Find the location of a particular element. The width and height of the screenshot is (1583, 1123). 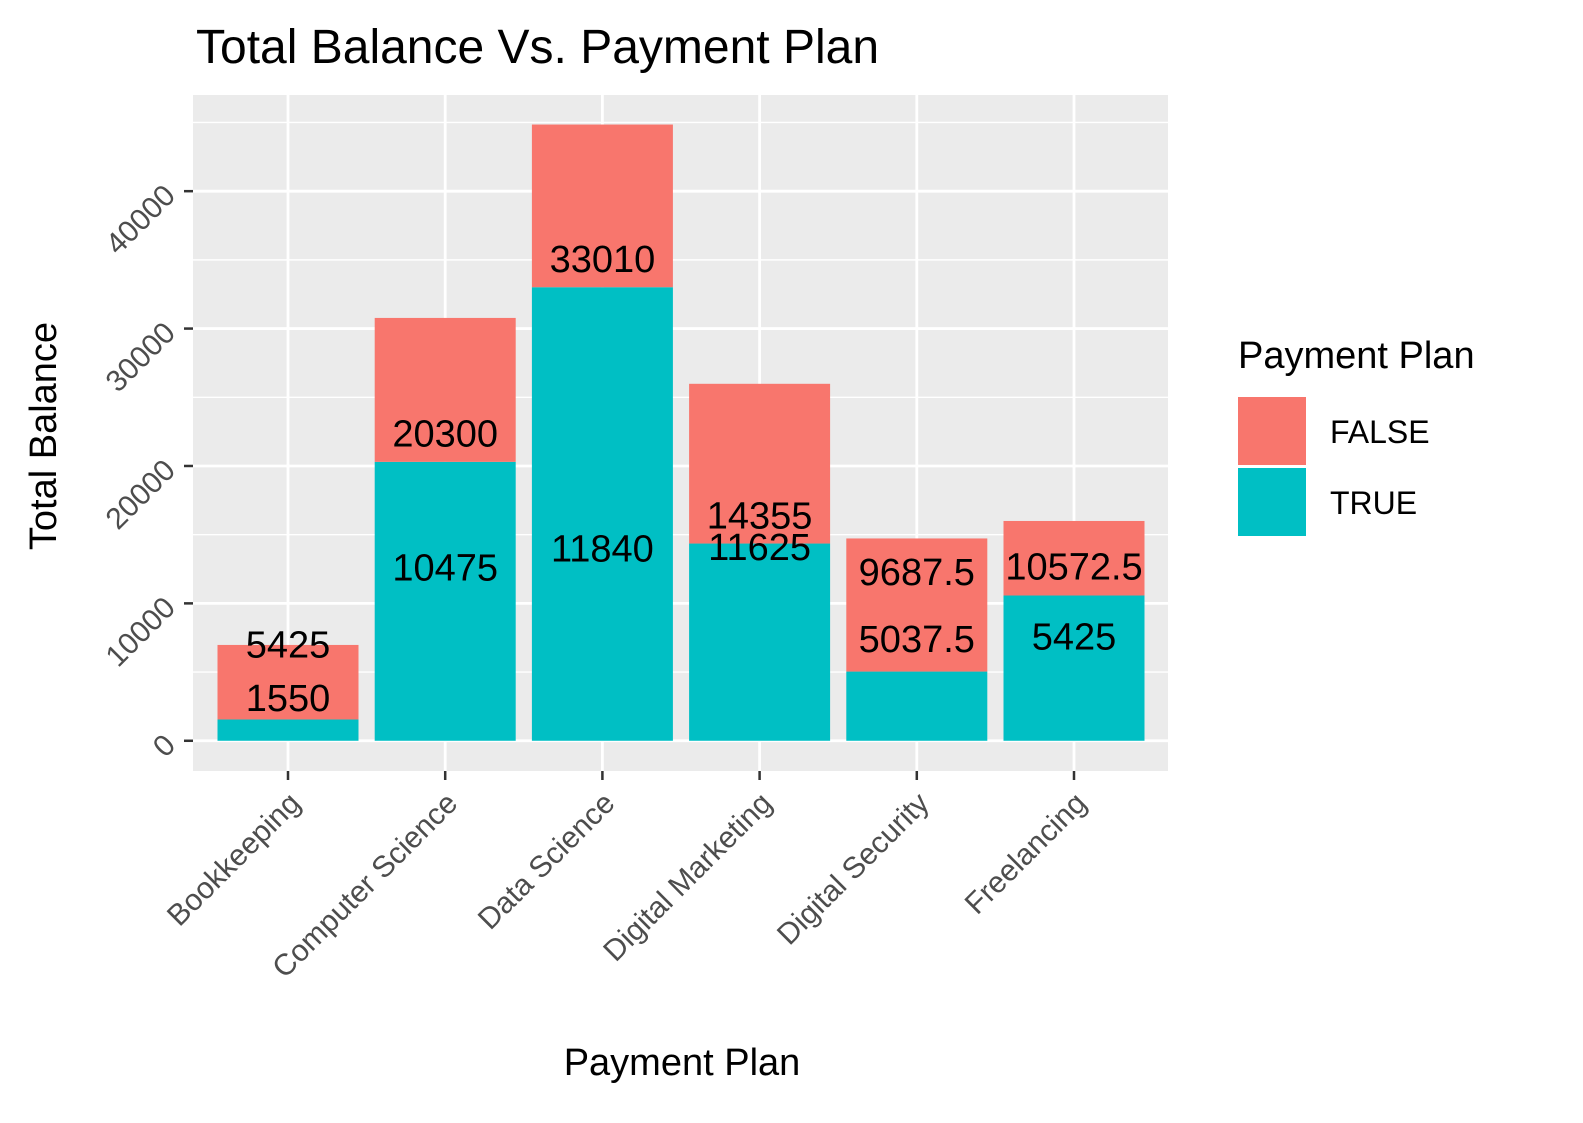

legend: Payment Plan FALSE TRUE is located at coordinates (1356, 435).